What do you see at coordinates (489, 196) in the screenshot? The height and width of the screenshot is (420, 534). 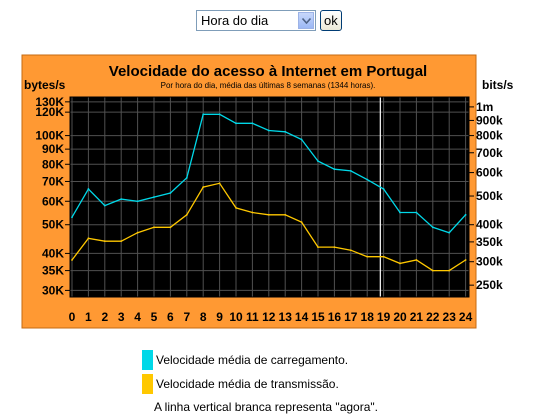 I see `y-right-tick-label: 500k` at bounding box center [489, 196].